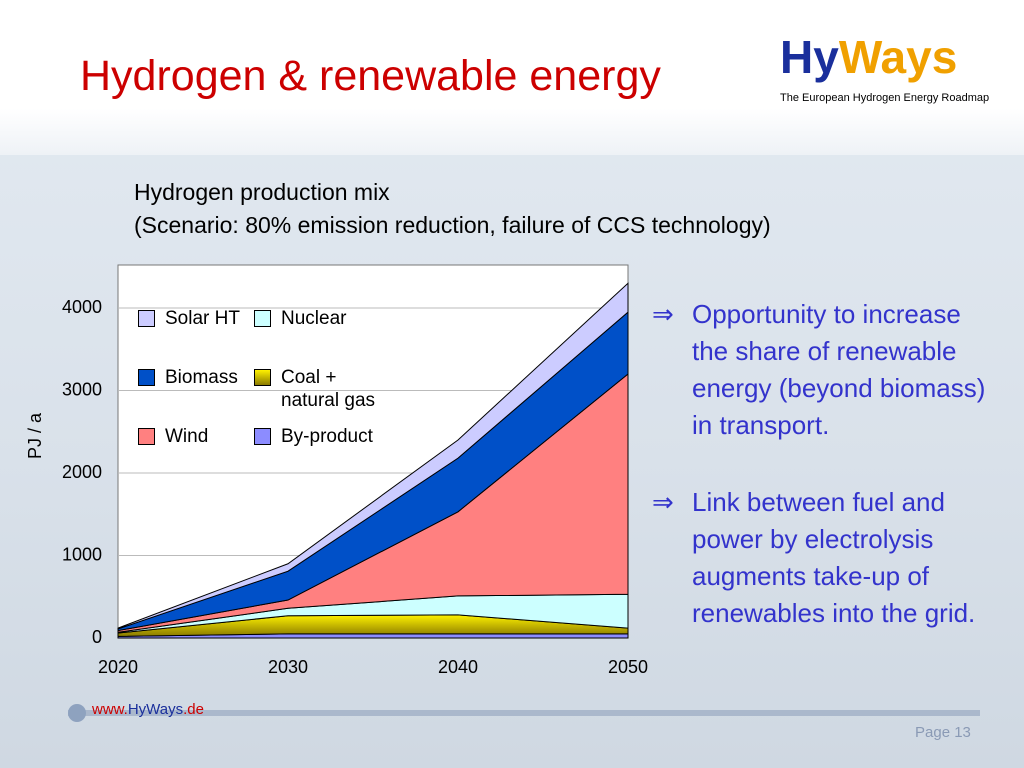 Image resolution: width=1024 pixels, height=768 pixels. Describe the element at coordinates (35, 435) in the screenshot. I see `y-axis-label: PJ / a` at that location.